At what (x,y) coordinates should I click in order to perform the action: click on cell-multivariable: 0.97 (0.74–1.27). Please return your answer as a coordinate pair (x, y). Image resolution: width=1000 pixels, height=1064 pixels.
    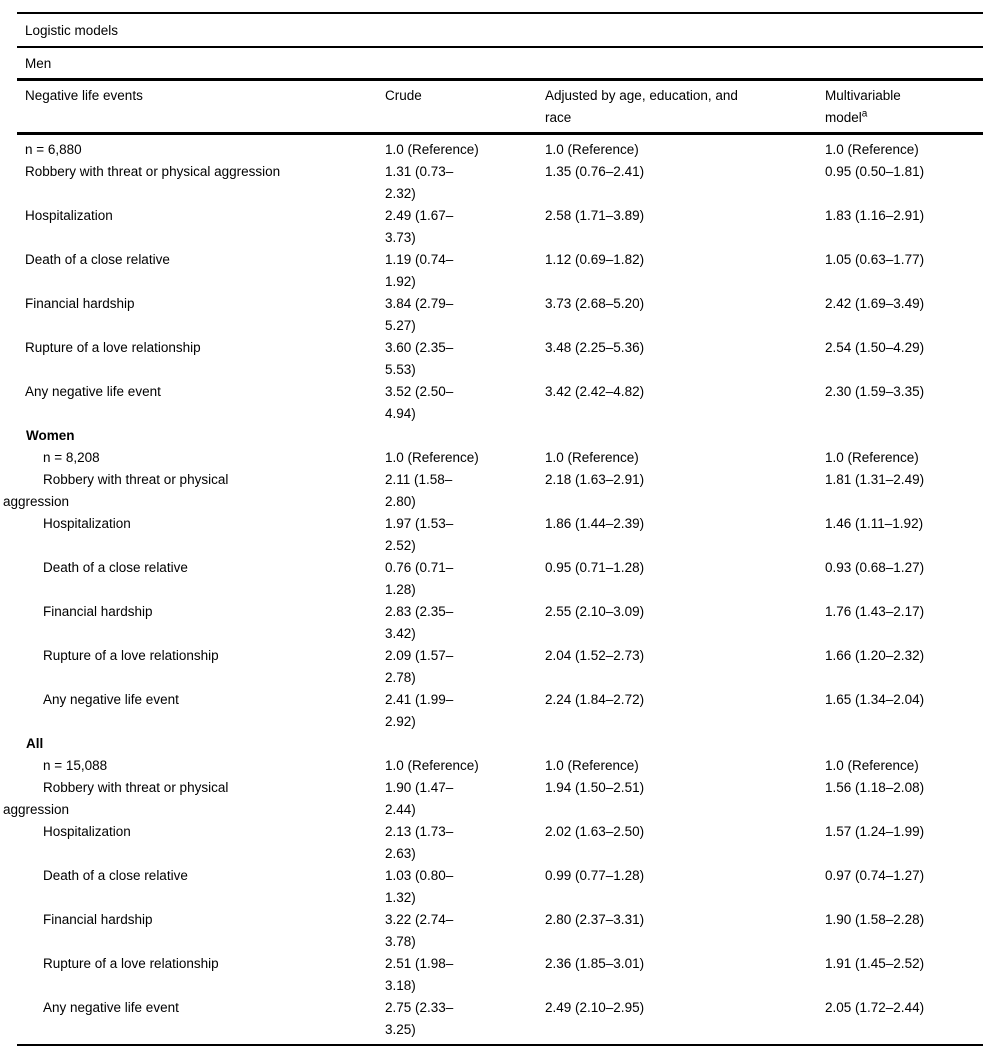
    Looking at the image, I should click on (875, 875).